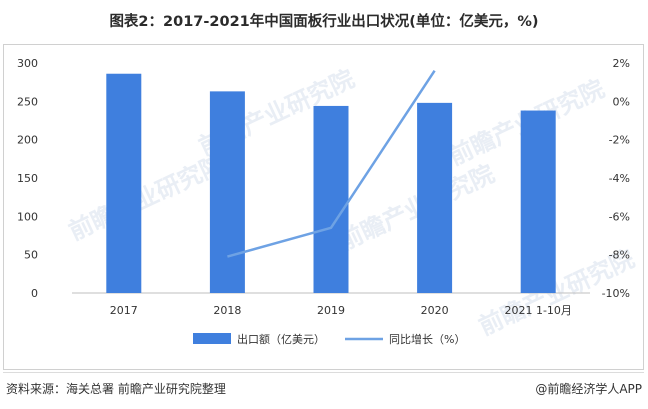 The width and height of the screenshot is (648, 409). Describe the element at coordinates (427, 339) in the screenshot. I see `legend-line-label: 同比增长（%）` at that location.